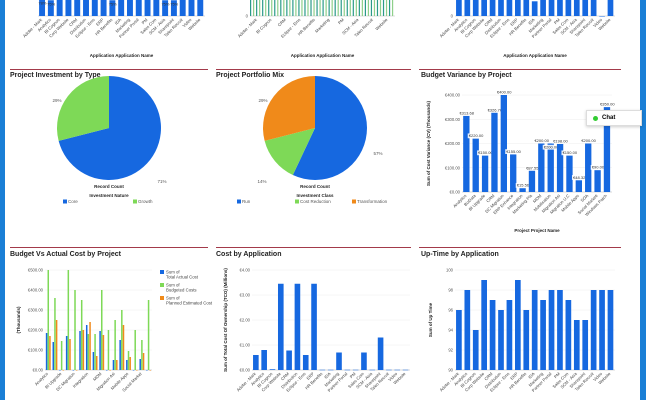  I want to click on legend-item: Core, so click(73, 201).